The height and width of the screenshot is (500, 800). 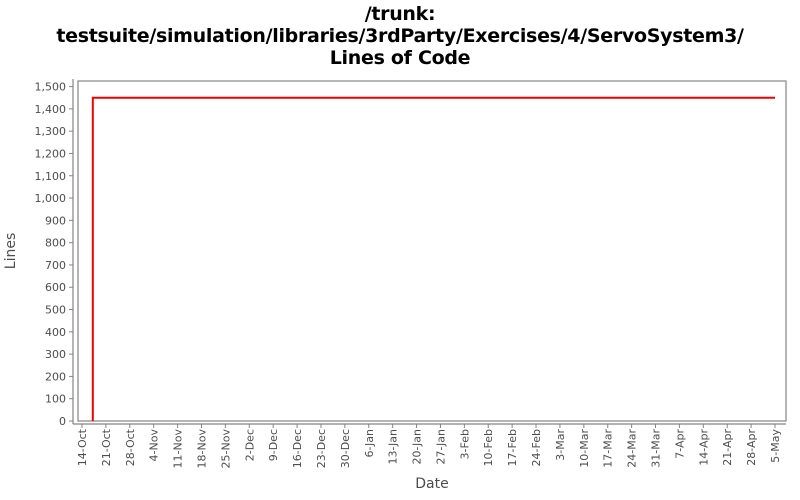 I want to click on x-tick-label: 14-Oct, so click(x=82, y=447).